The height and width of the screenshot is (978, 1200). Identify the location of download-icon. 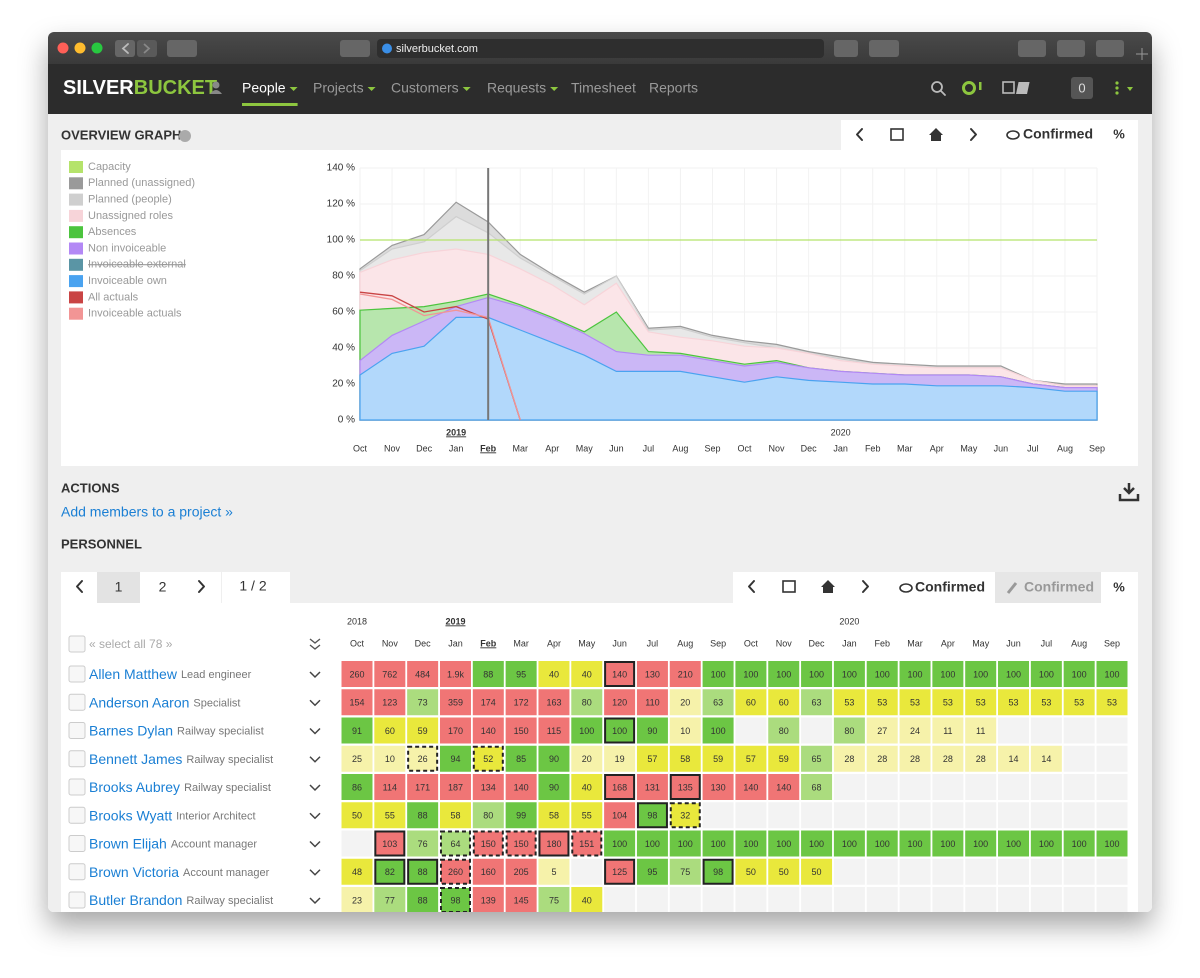
(1129, 492).